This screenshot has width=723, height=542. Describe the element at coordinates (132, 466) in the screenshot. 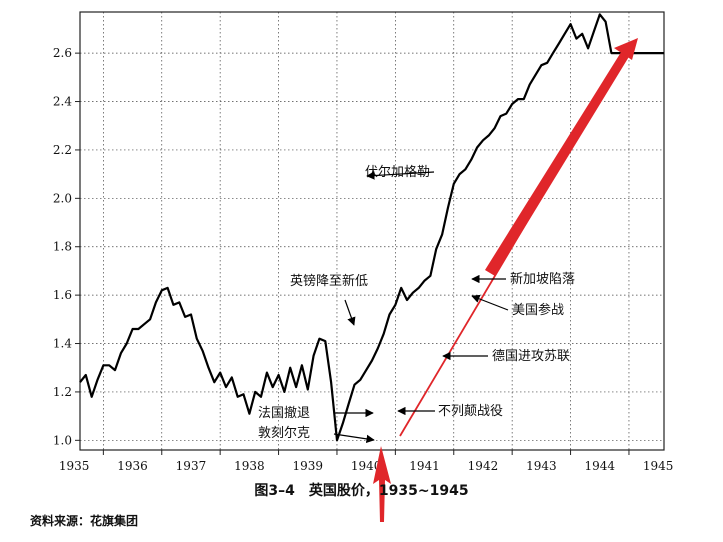

I see `x-tick-label: 1936` at that location.